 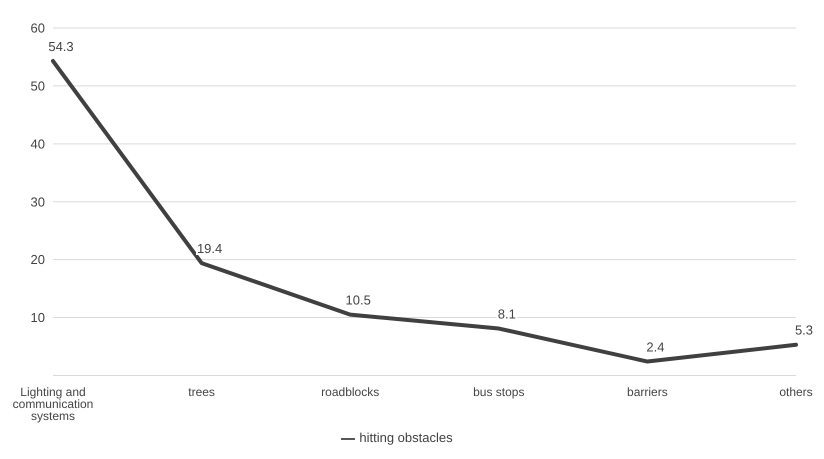 What do you see at coordinates (53, 403) in the screenshot?
I see `x-tick-label: Lighting and communication systems` at bounding box center [53, 403].